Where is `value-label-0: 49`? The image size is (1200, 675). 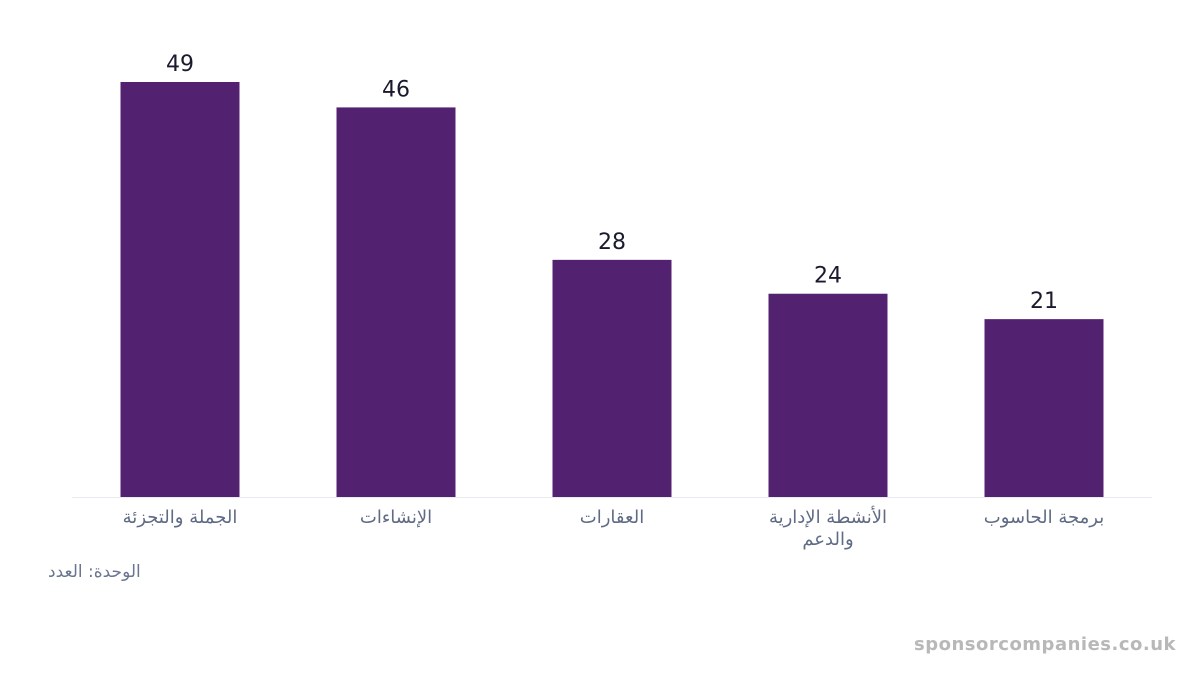 value-label-0: 49 is located at coordinates (180, 64).